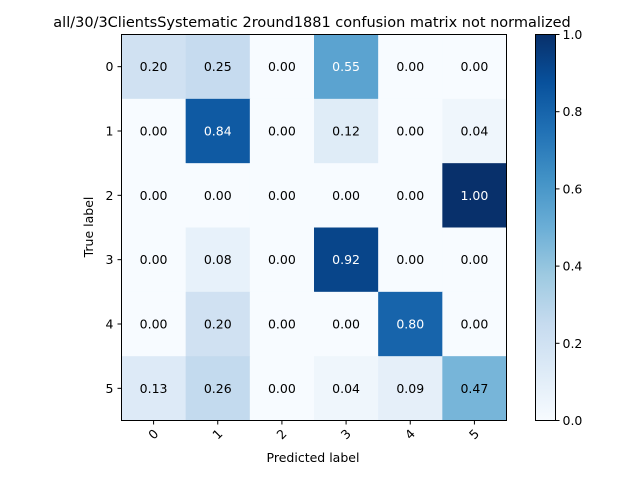 Image resolution: width=640 pixels, height=480 pixels. I want to click on cell-value-label: 0.13, so click(154, 388).